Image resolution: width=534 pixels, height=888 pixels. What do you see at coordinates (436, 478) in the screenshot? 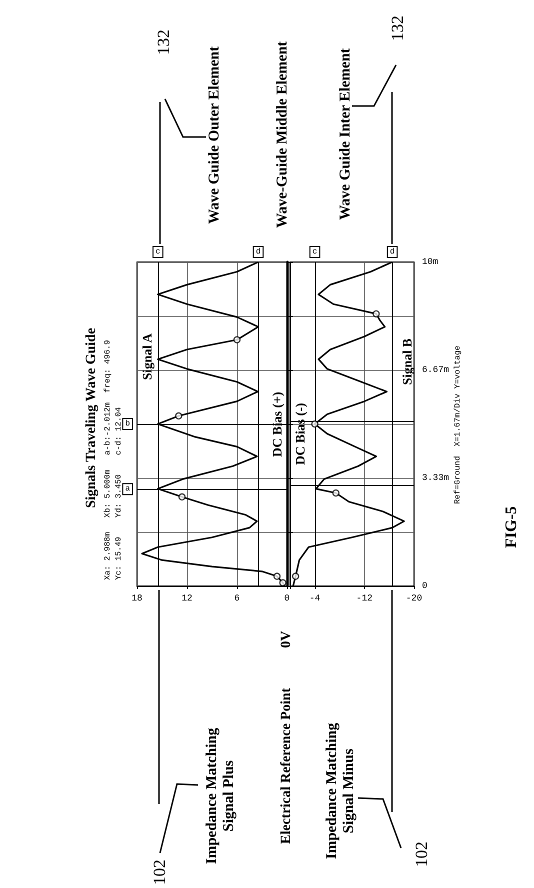
I see `y-tick-label: 3.33m` at bounding box center [436, 478].